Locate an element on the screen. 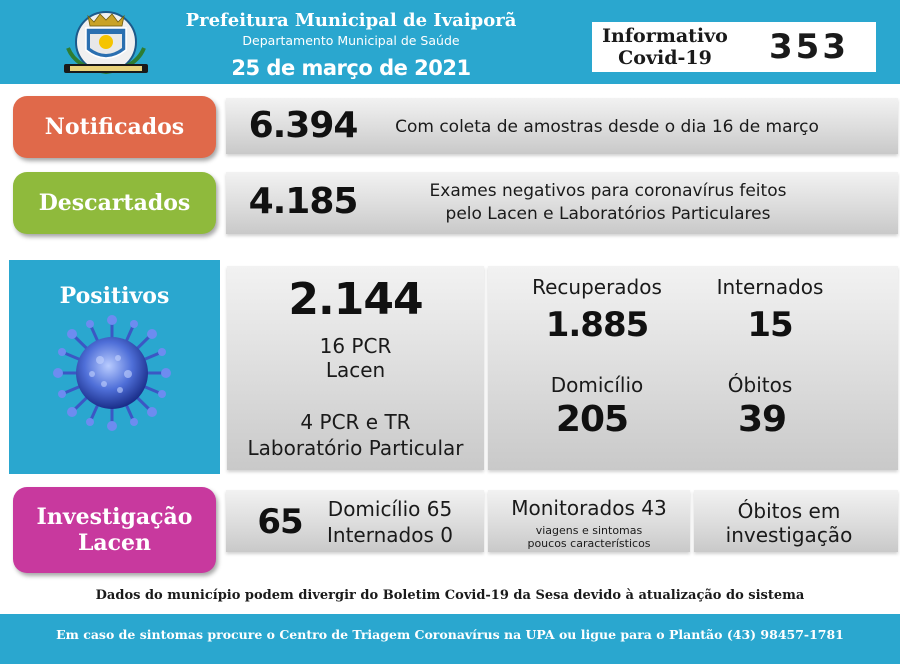  monitorados-panel is located at coordinates (589, 521).